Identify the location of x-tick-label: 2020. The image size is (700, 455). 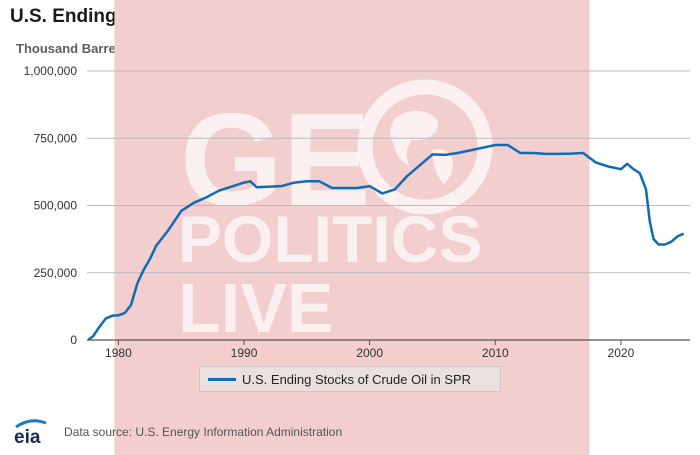
(621, 353).